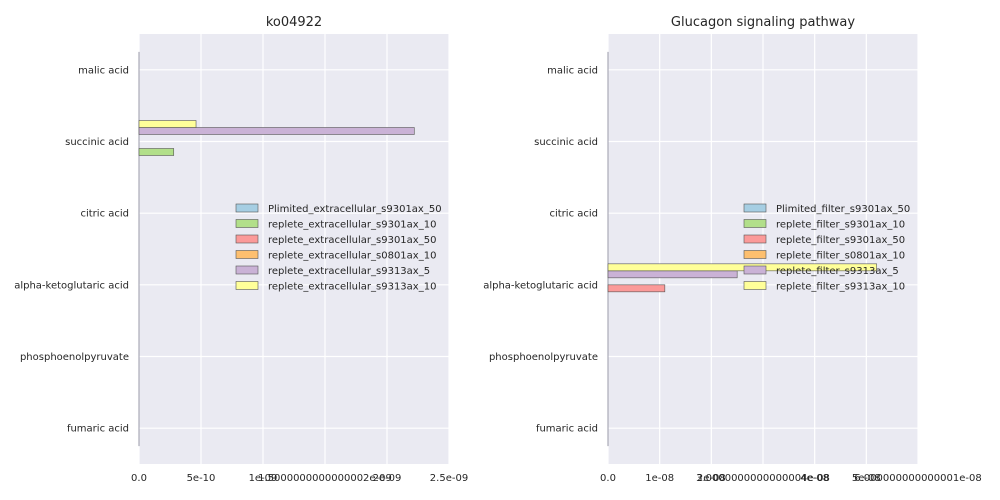 The width and height of the screenshot is (1000, 500). What do you see at coordinates (352, 287) in the screenshot?
I see `legend-label: replete_extracellular_s9313ax_10` at bounding box center [352, 287].